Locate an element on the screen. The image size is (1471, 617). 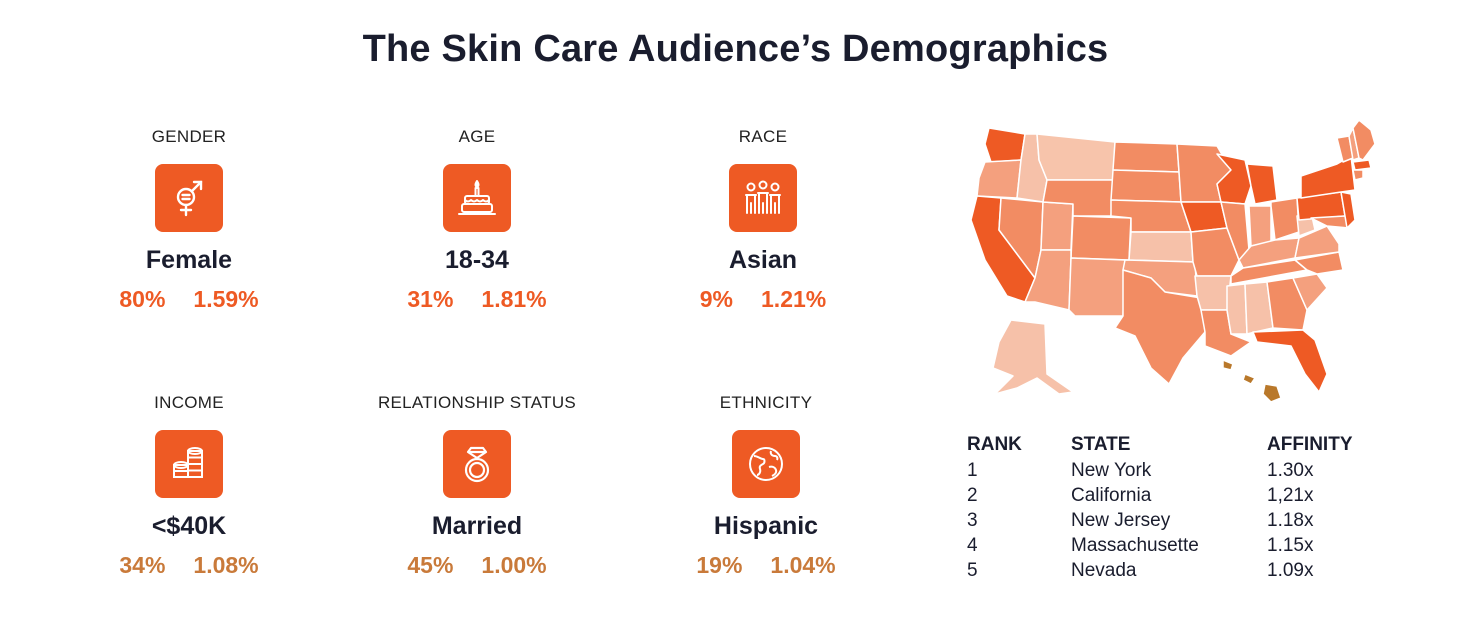
row-state: New York is located at coordinates (1111, 470).